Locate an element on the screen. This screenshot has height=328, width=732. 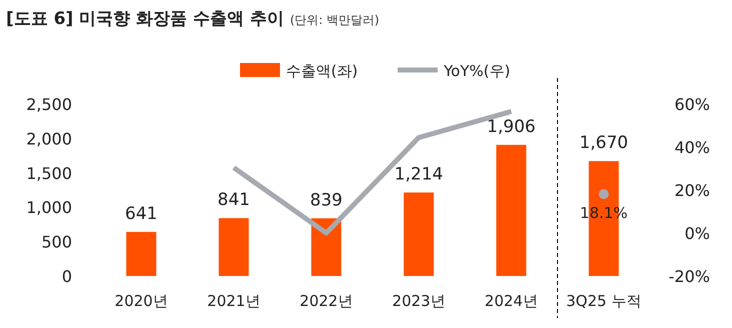
legend-label: 수출액(좌) is located at coordinates (322, 71).